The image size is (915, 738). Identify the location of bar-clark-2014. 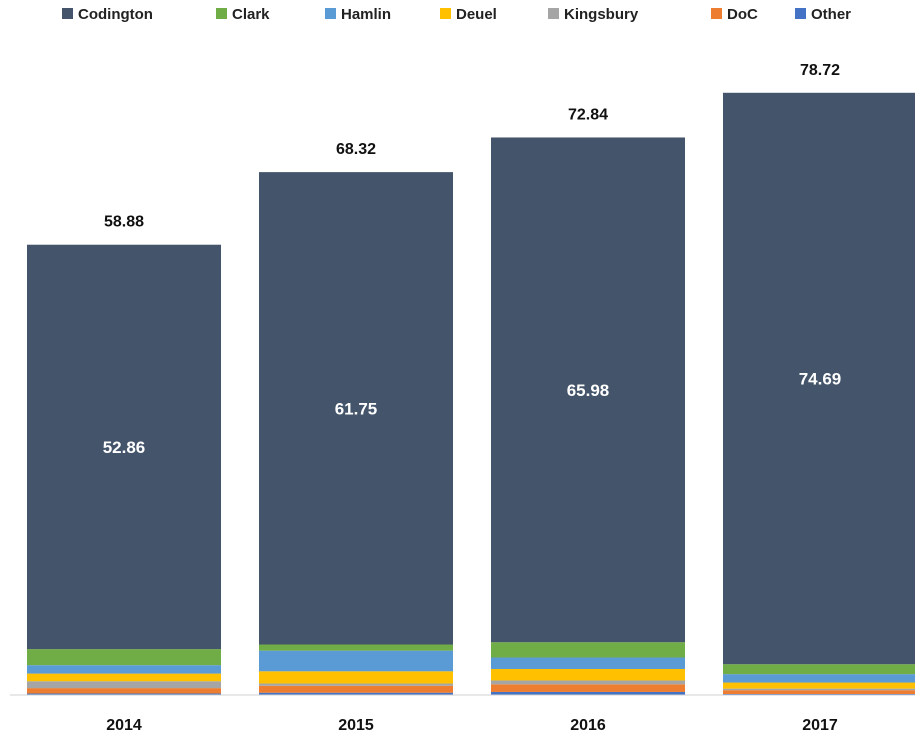
(124, 657).